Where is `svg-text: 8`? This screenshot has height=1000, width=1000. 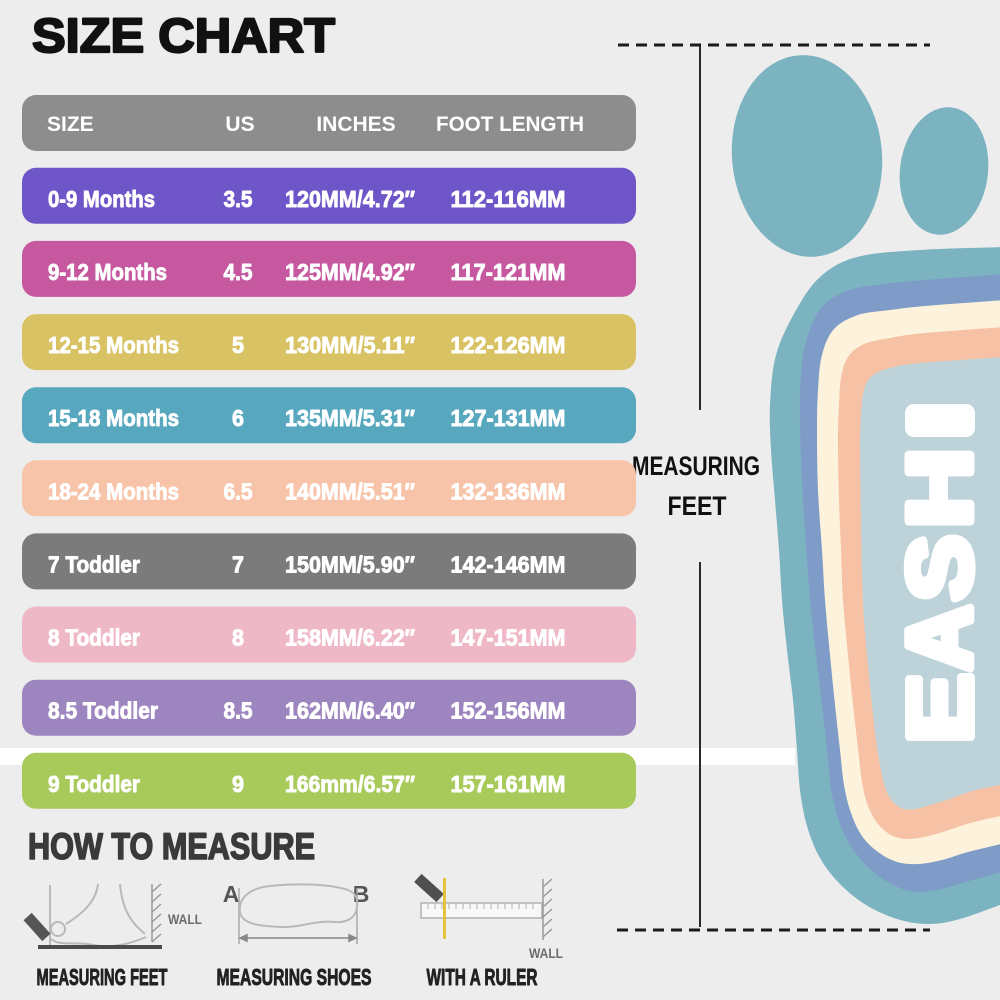
svg-text: 8 is located at coordinates (238, 638).